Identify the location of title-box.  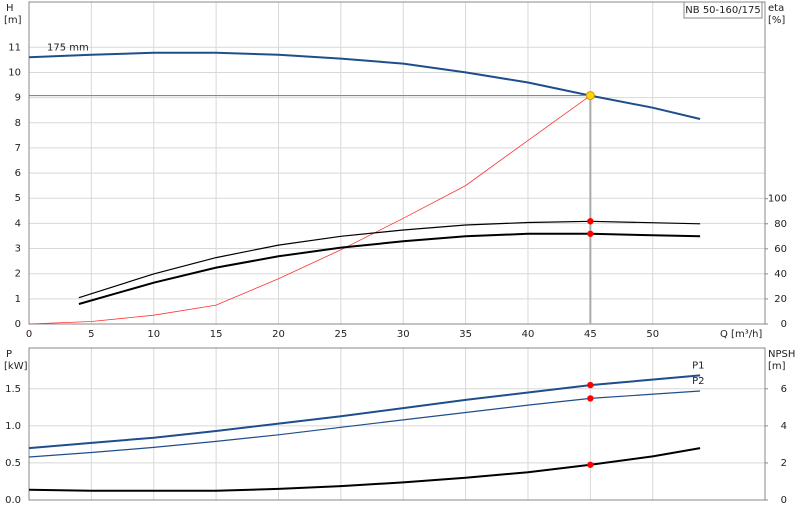
(723, 10).